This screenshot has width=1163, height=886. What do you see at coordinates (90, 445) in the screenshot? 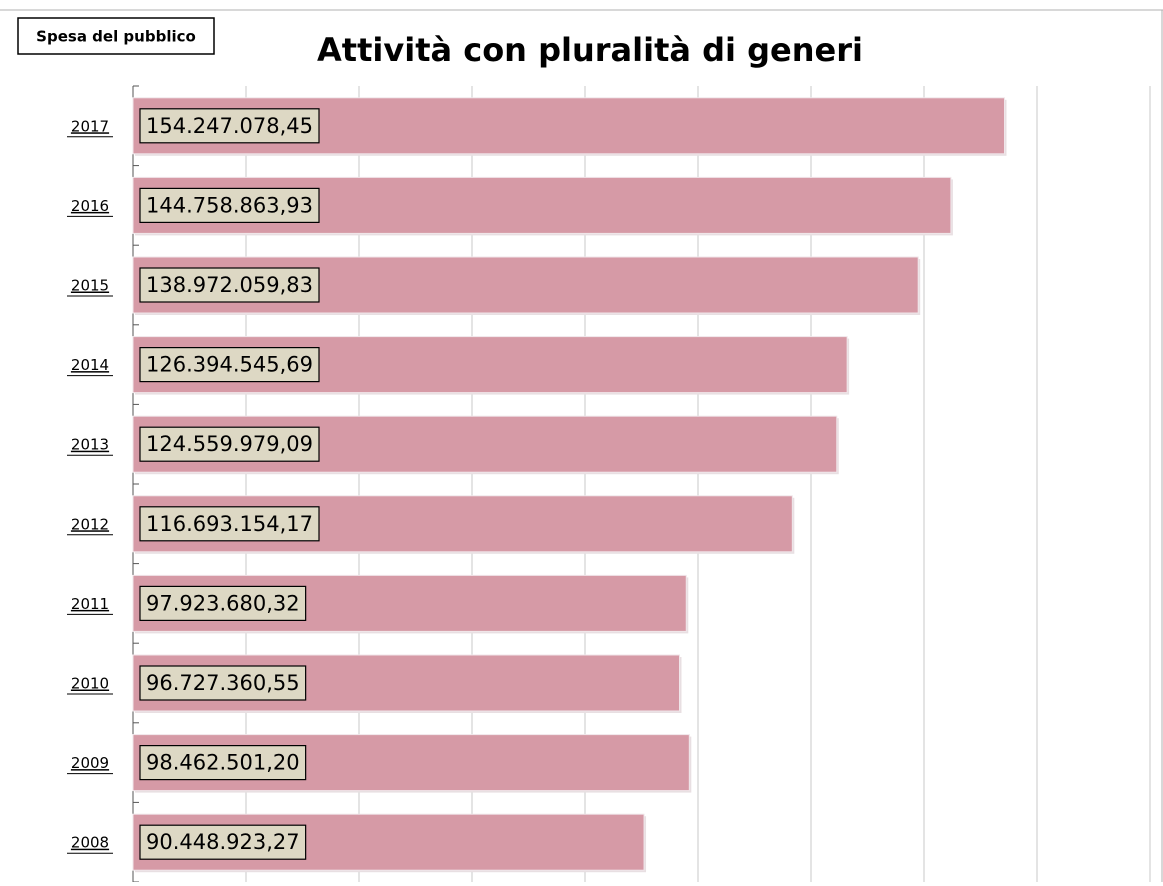
I see `y-tick-label: 2013` at bounding box center [90, 445].